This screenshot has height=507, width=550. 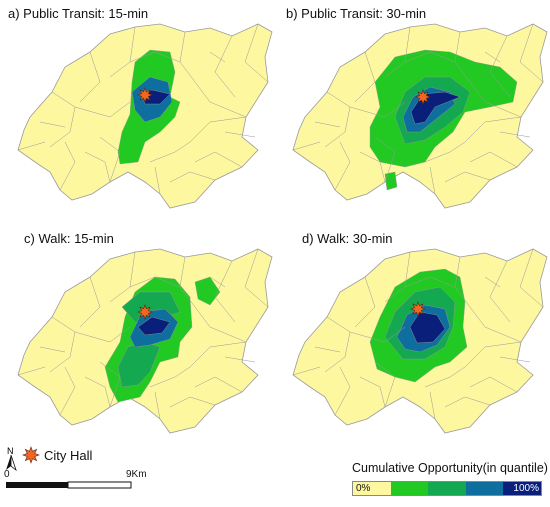 What do you see at coordinates (11, 458) in the screenshot?
I see `north-arrow-icon: N` at bounding box center [11, 458].